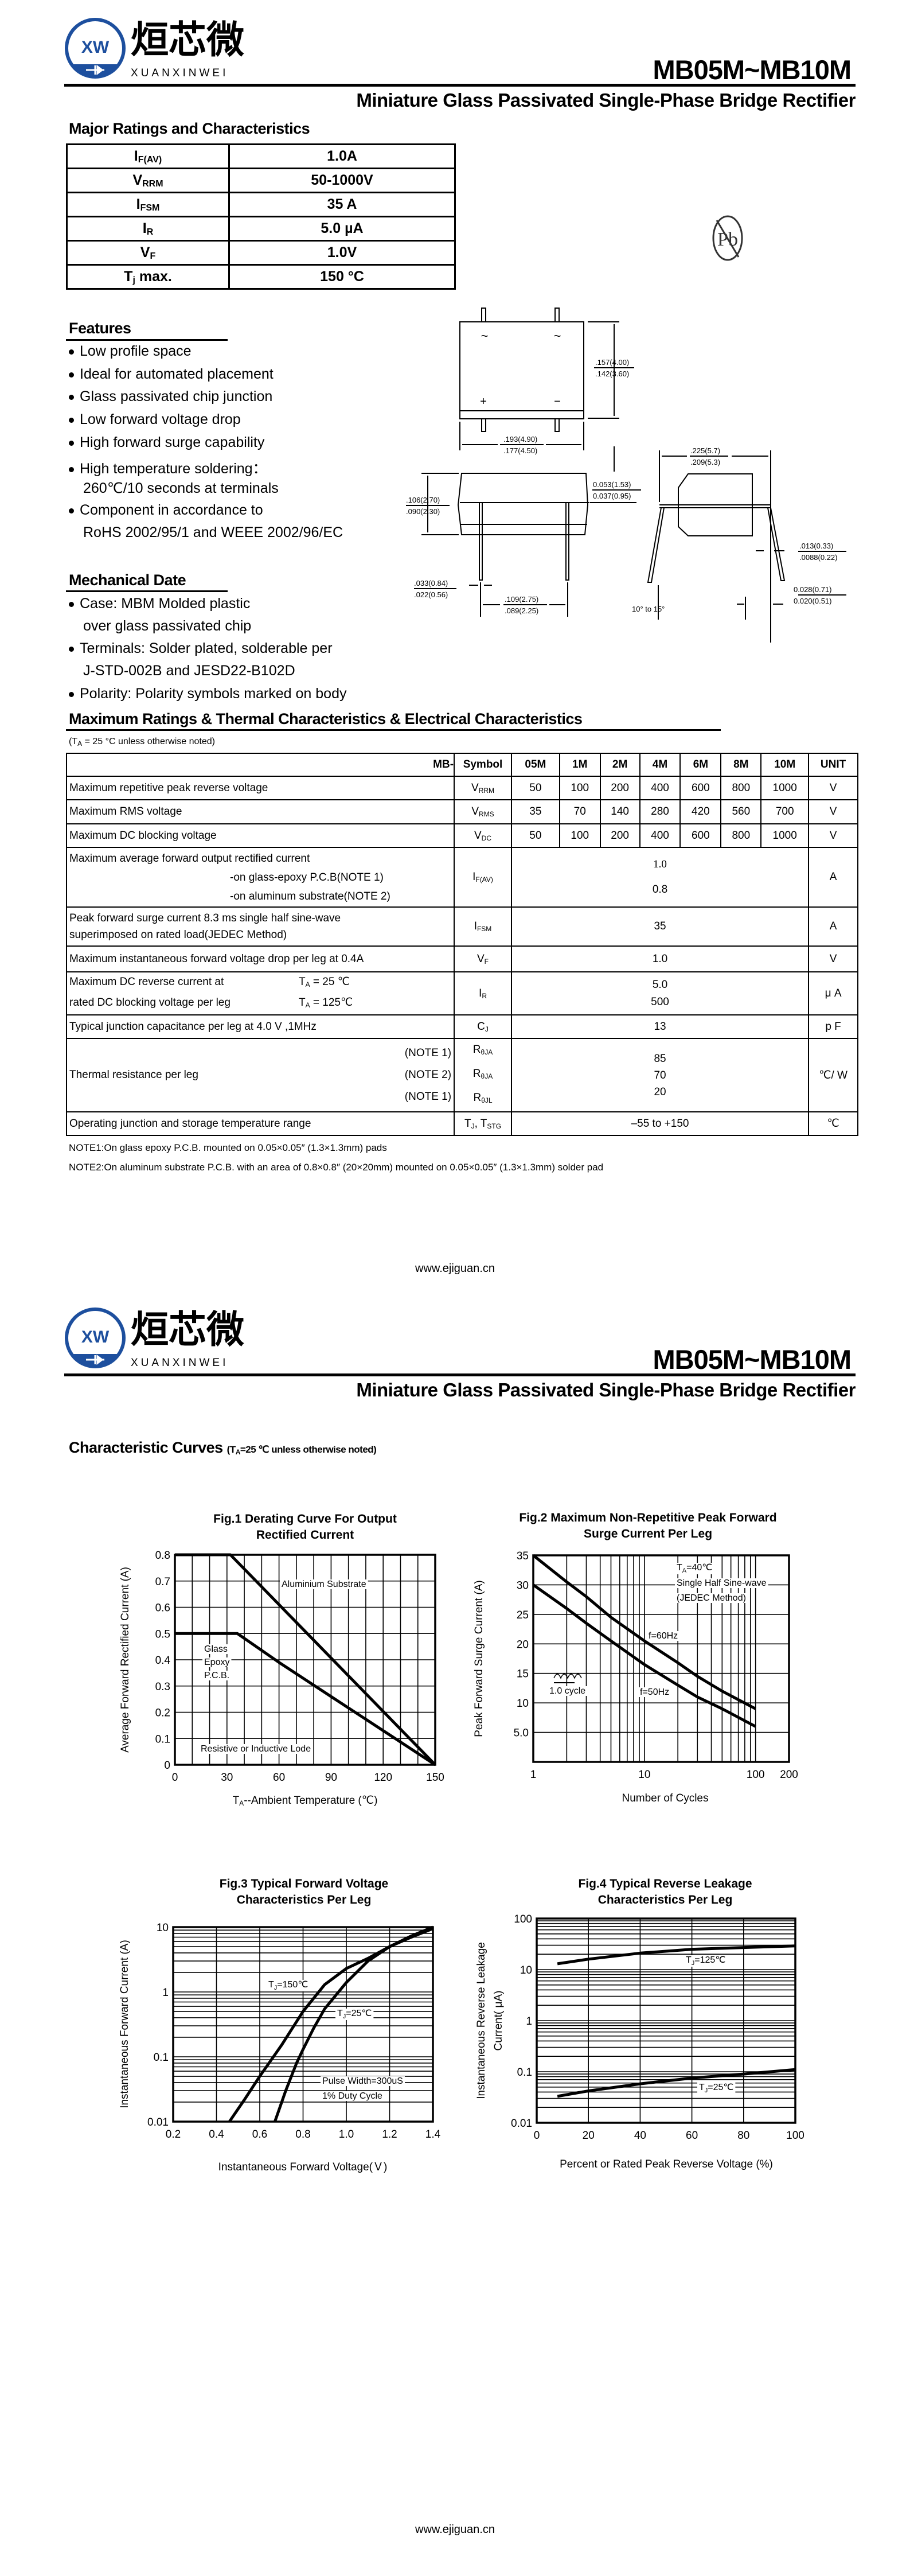 Image resolution: width=910 pixels, height=2576 pixels. Describe the element at coordinates (167, 626) in the screenshot. I see `mechanical-item-continued: over glass passivated chip` at that location.